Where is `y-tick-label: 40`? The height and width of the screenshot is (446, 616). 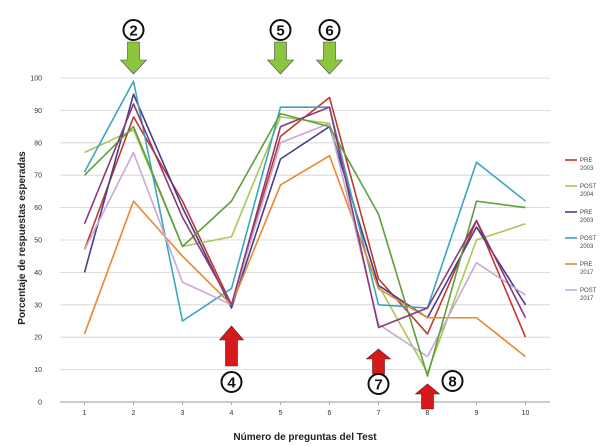 y-tick-label: 40 is located at coordinates (38, 273).